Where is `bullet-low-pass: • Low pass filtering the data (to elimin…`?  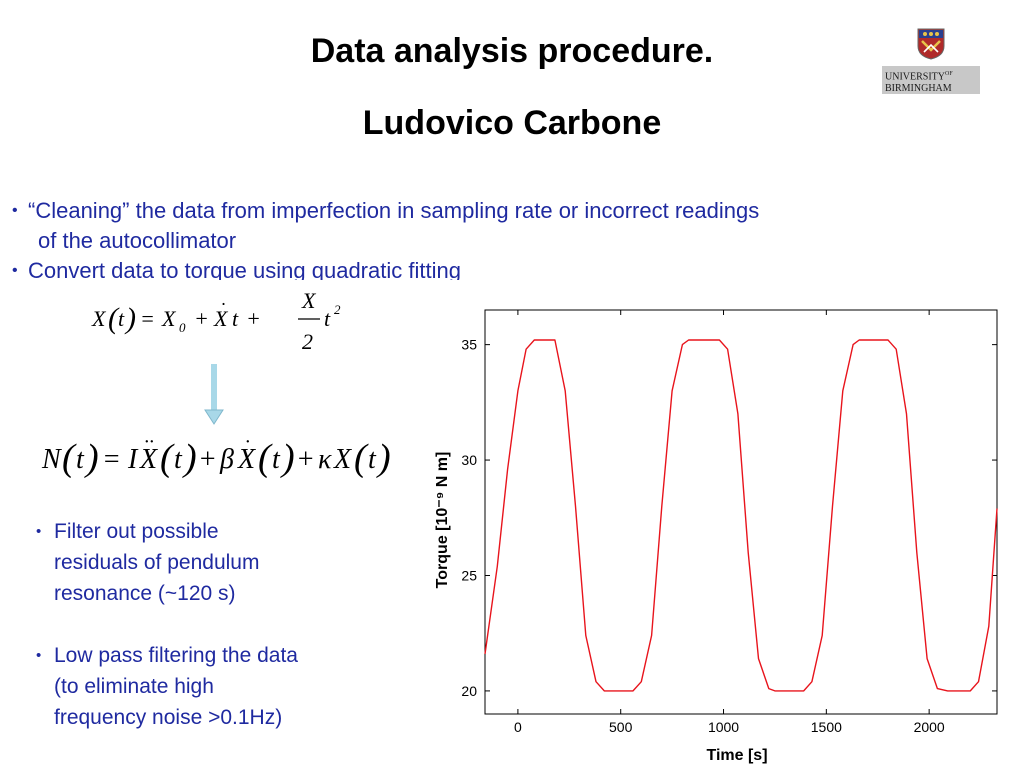
bullet-low-pass: • Low pass filtering the data (to elimin… is located at coordinates (226, 686).